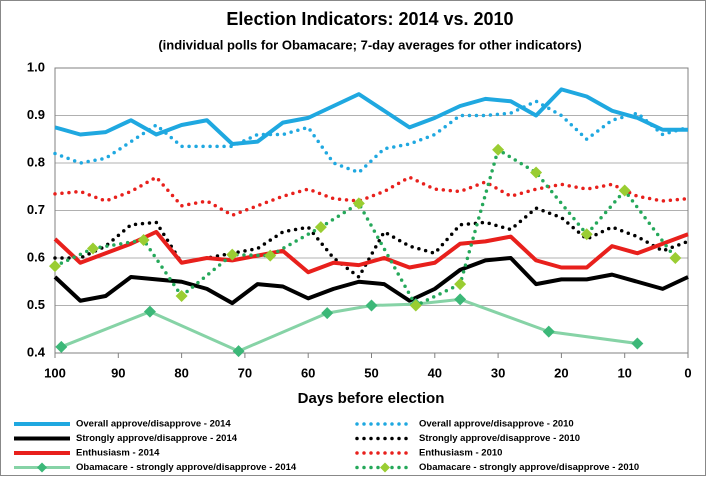  I want to click on x-tick-label: 0, so click(687, 372).